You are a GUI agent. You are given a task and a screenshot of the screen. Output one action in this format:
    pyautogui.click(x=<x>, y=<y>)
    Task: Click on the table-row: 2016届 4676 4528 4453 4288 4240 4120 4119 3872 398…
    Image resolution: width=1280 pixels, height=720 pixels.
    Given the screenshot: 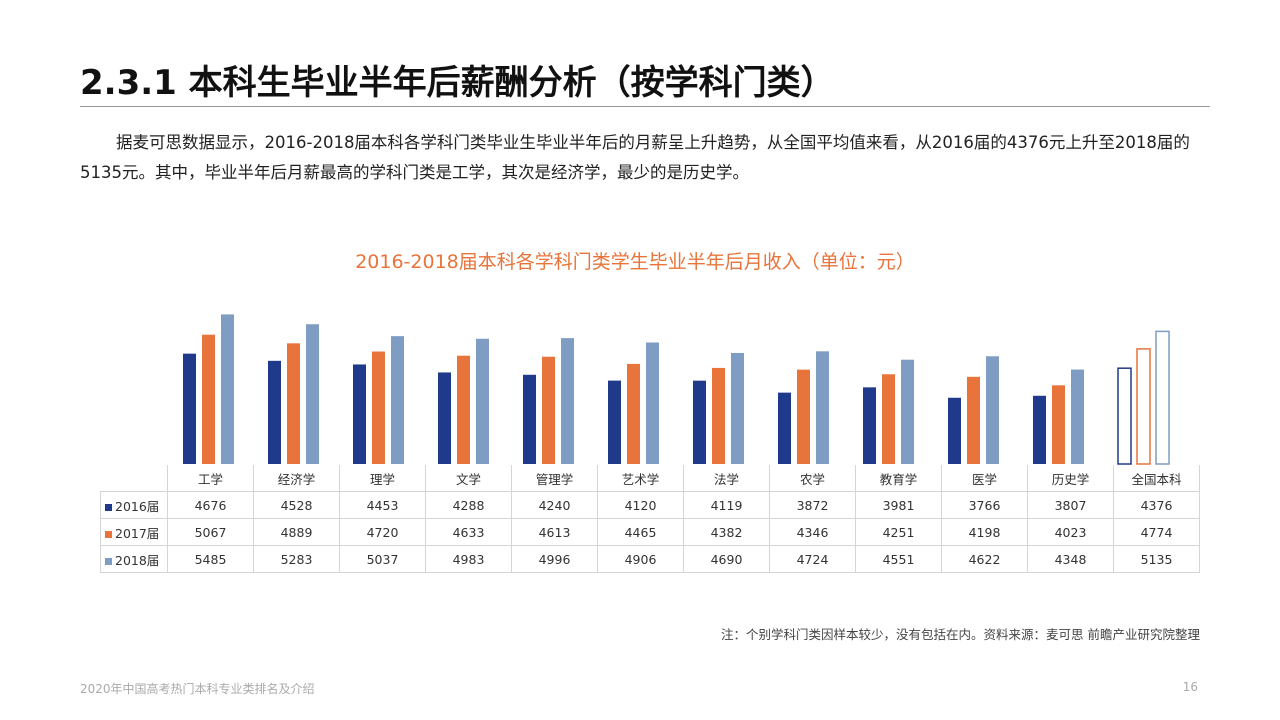 What is the action you would take?
    pyautogui.click(x=650, y=505)
    